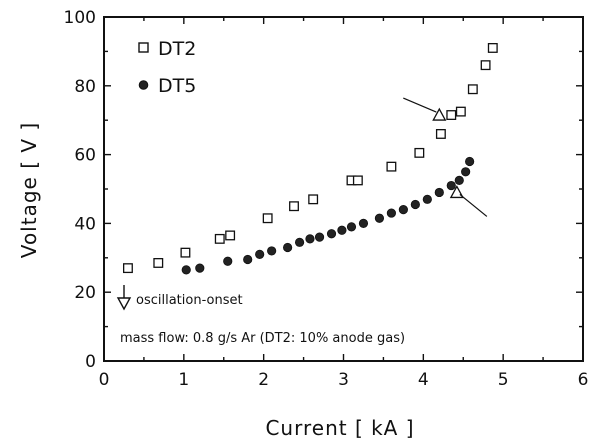 The image size is (590, 447). What do you see at coordinates (104, 380) in the screenshot?
I see `x-tick-label: 0` at bounding box center [104, 380].